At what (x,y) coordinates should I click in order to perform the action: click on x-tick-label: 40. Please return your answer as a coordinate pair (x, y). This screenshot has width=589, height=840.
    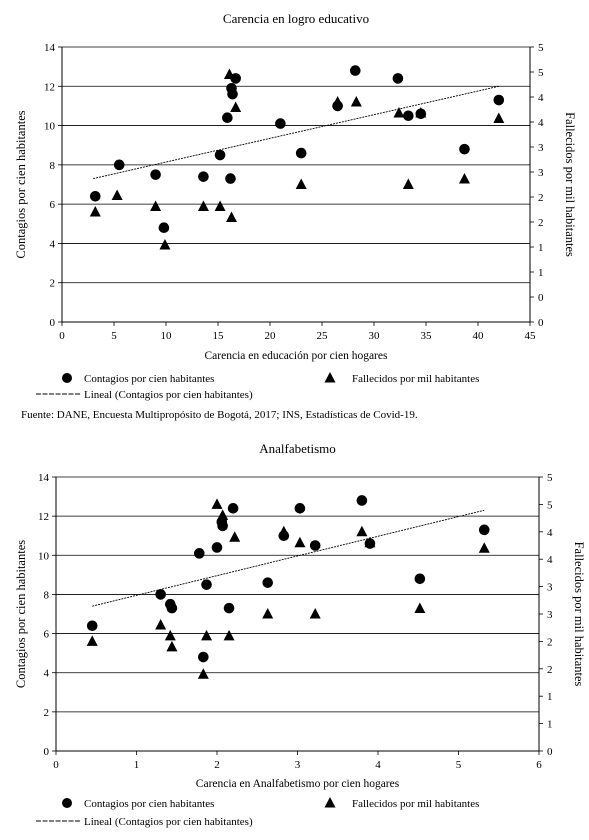
    Looking at the image, I should click on (479, 336).